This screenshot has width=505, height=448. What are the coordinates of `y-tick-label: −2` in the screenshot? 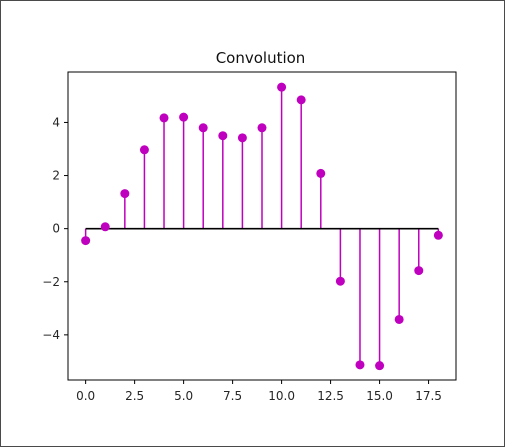 It's located at (51, 282).